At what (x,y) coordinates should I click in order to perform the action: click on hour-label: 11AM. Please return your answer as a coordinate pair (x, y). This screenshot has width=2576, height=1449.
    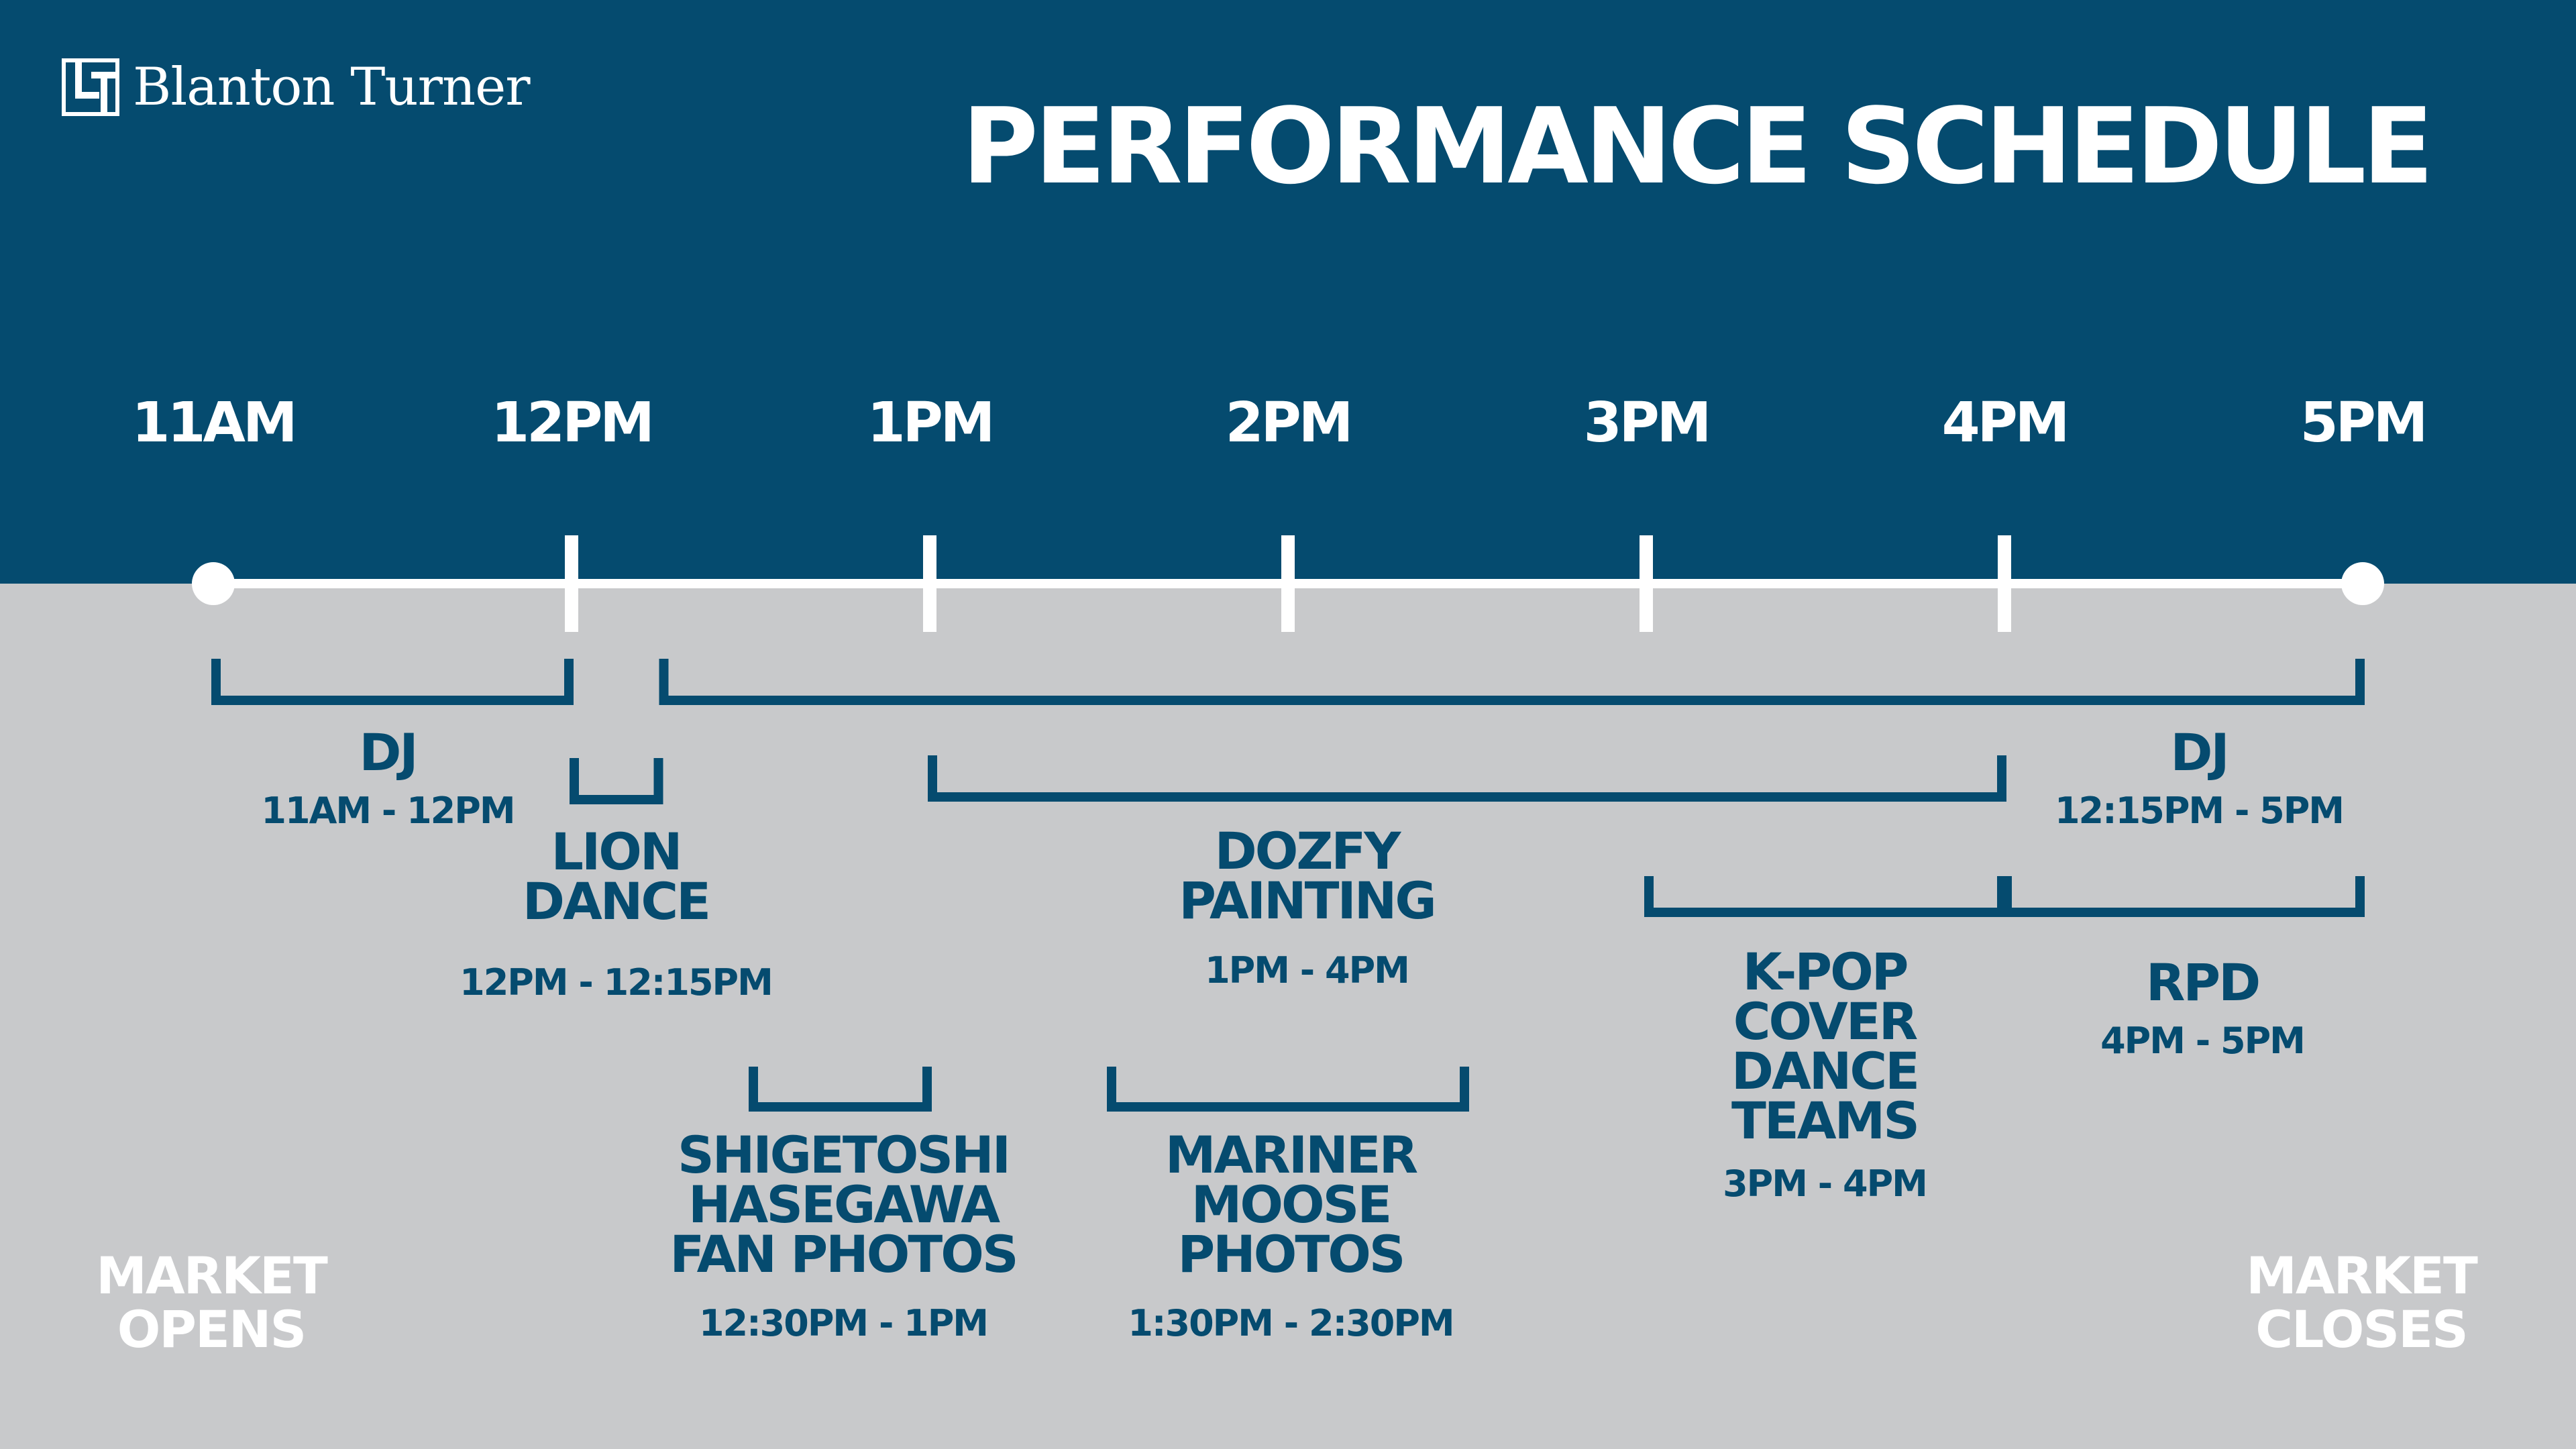
    Looking at the image, I should click on (214, 423).